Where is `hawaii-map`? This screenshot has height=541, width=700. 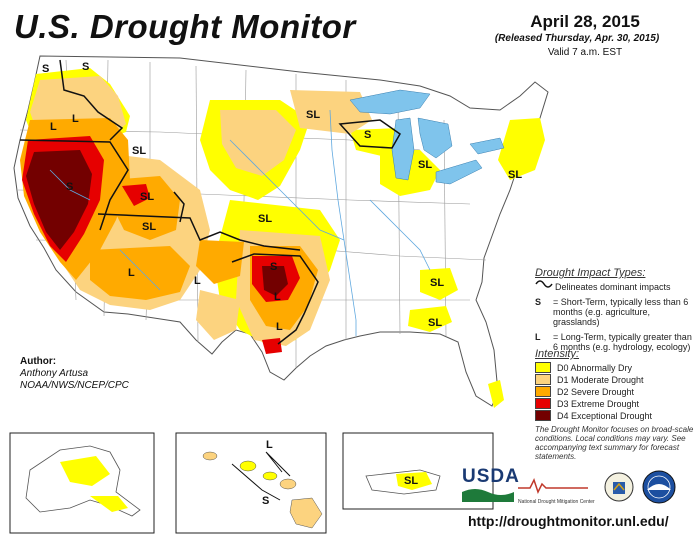 hawaii-map is located at coordinates (262, 490).